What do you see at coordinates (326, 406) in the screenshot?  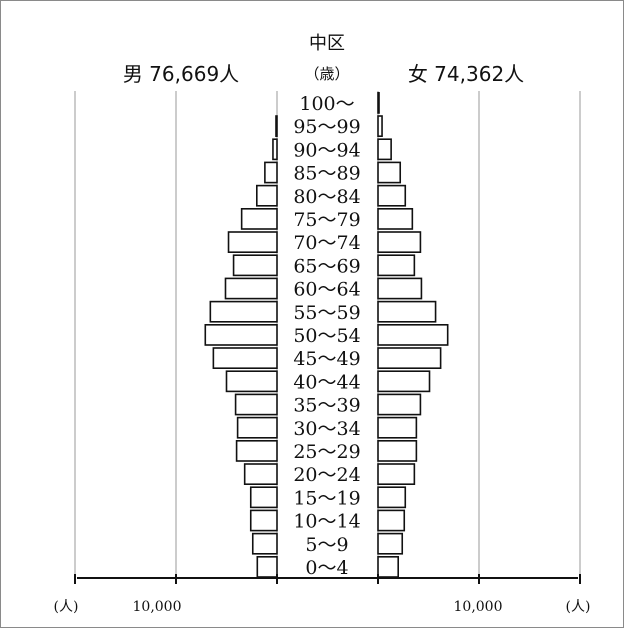 I see `age-label-7: 35～39` at bounding box center [326, 406].